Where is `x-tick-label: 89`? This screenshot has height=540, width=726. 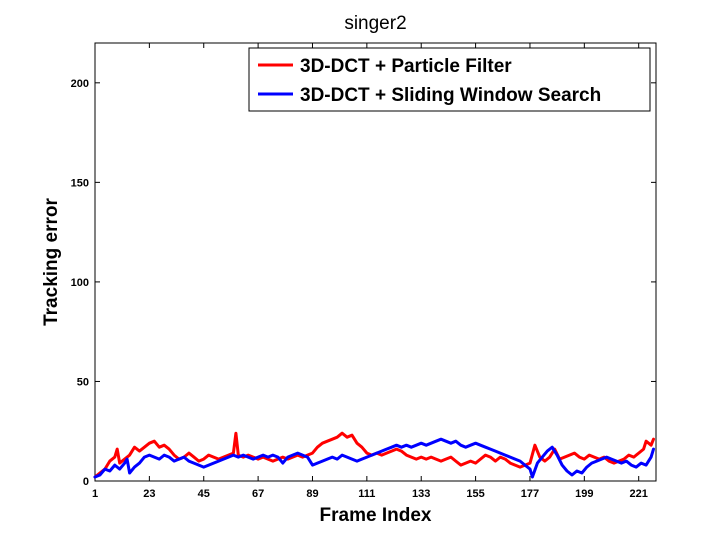
x-tick-label: 89 is located at coordinates (312, 494).